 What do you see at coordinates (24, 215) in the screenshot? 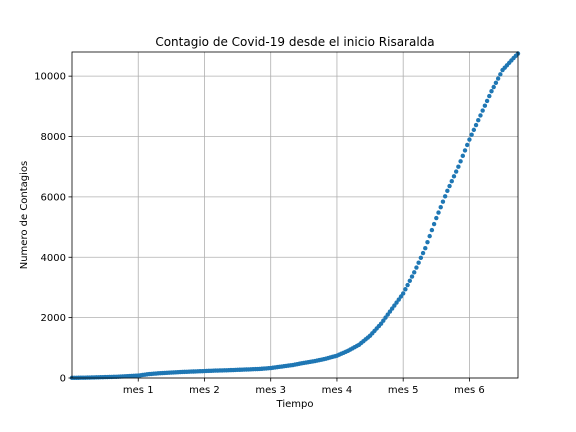
I see `y-axis-label: Numero de Contagios` at bounding box center [24, 215].